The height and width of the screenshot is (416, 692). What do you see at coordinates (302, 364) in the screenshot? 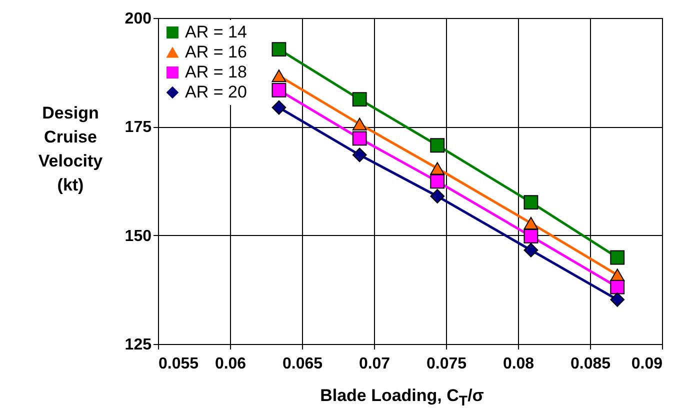
I see `x-tick-label: 0.065` at bounding box center [302, 364].